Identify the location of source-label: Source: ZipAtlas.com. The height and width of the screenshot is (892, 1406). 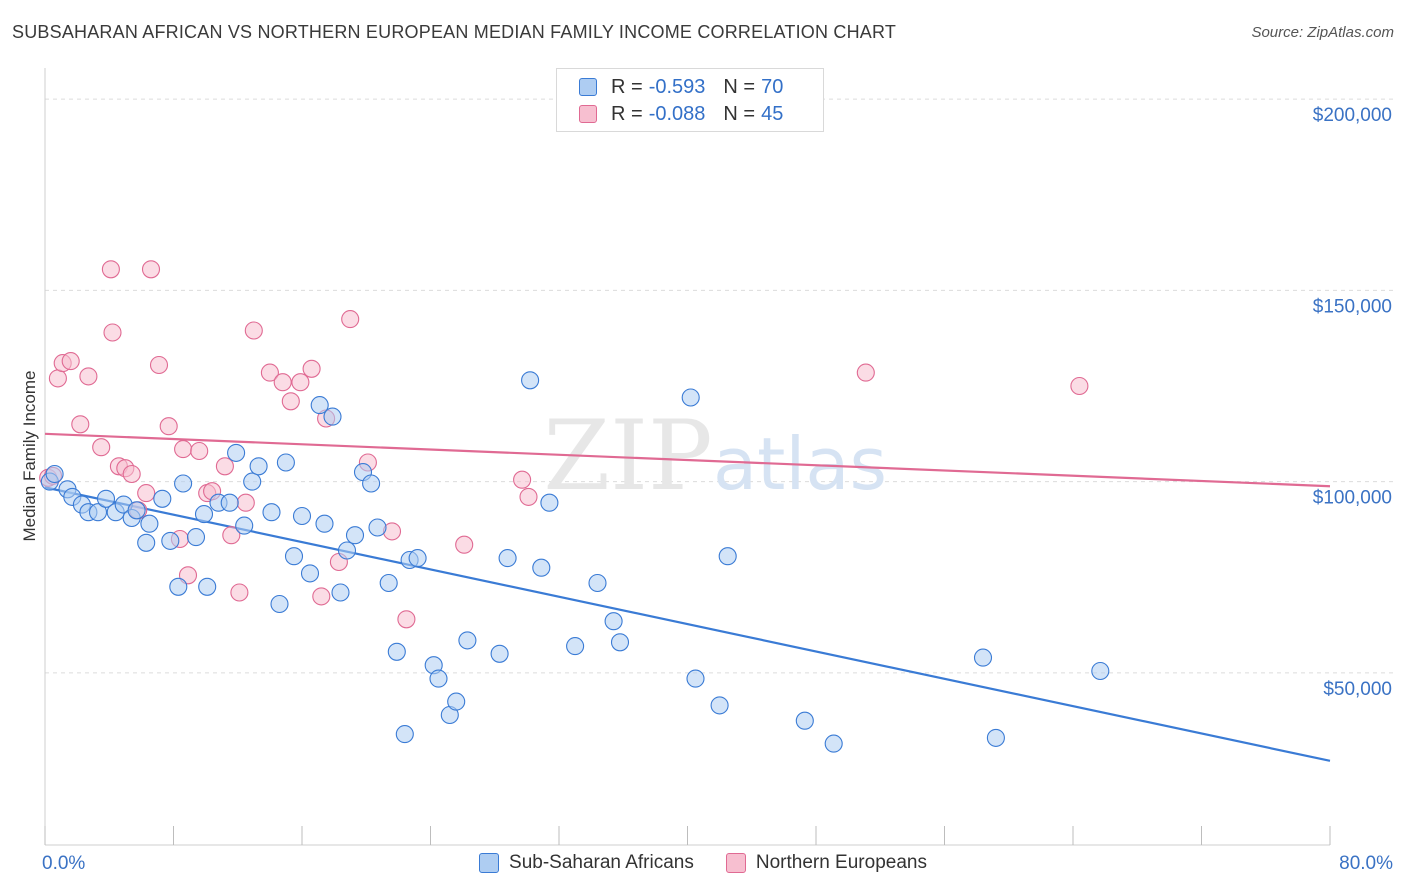
(1322, 32).